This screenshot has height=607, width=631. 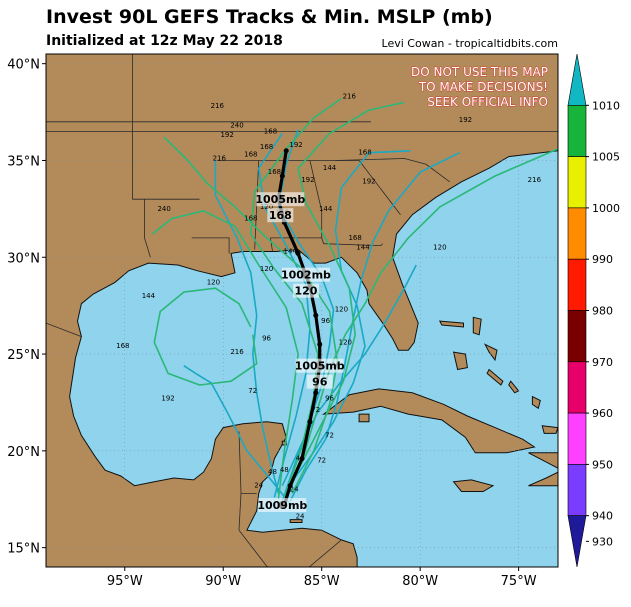 What do you see at coordinates (280, 215) in the screenshot?
I see `hour-marker: 168` at bounding box center [280, 215].